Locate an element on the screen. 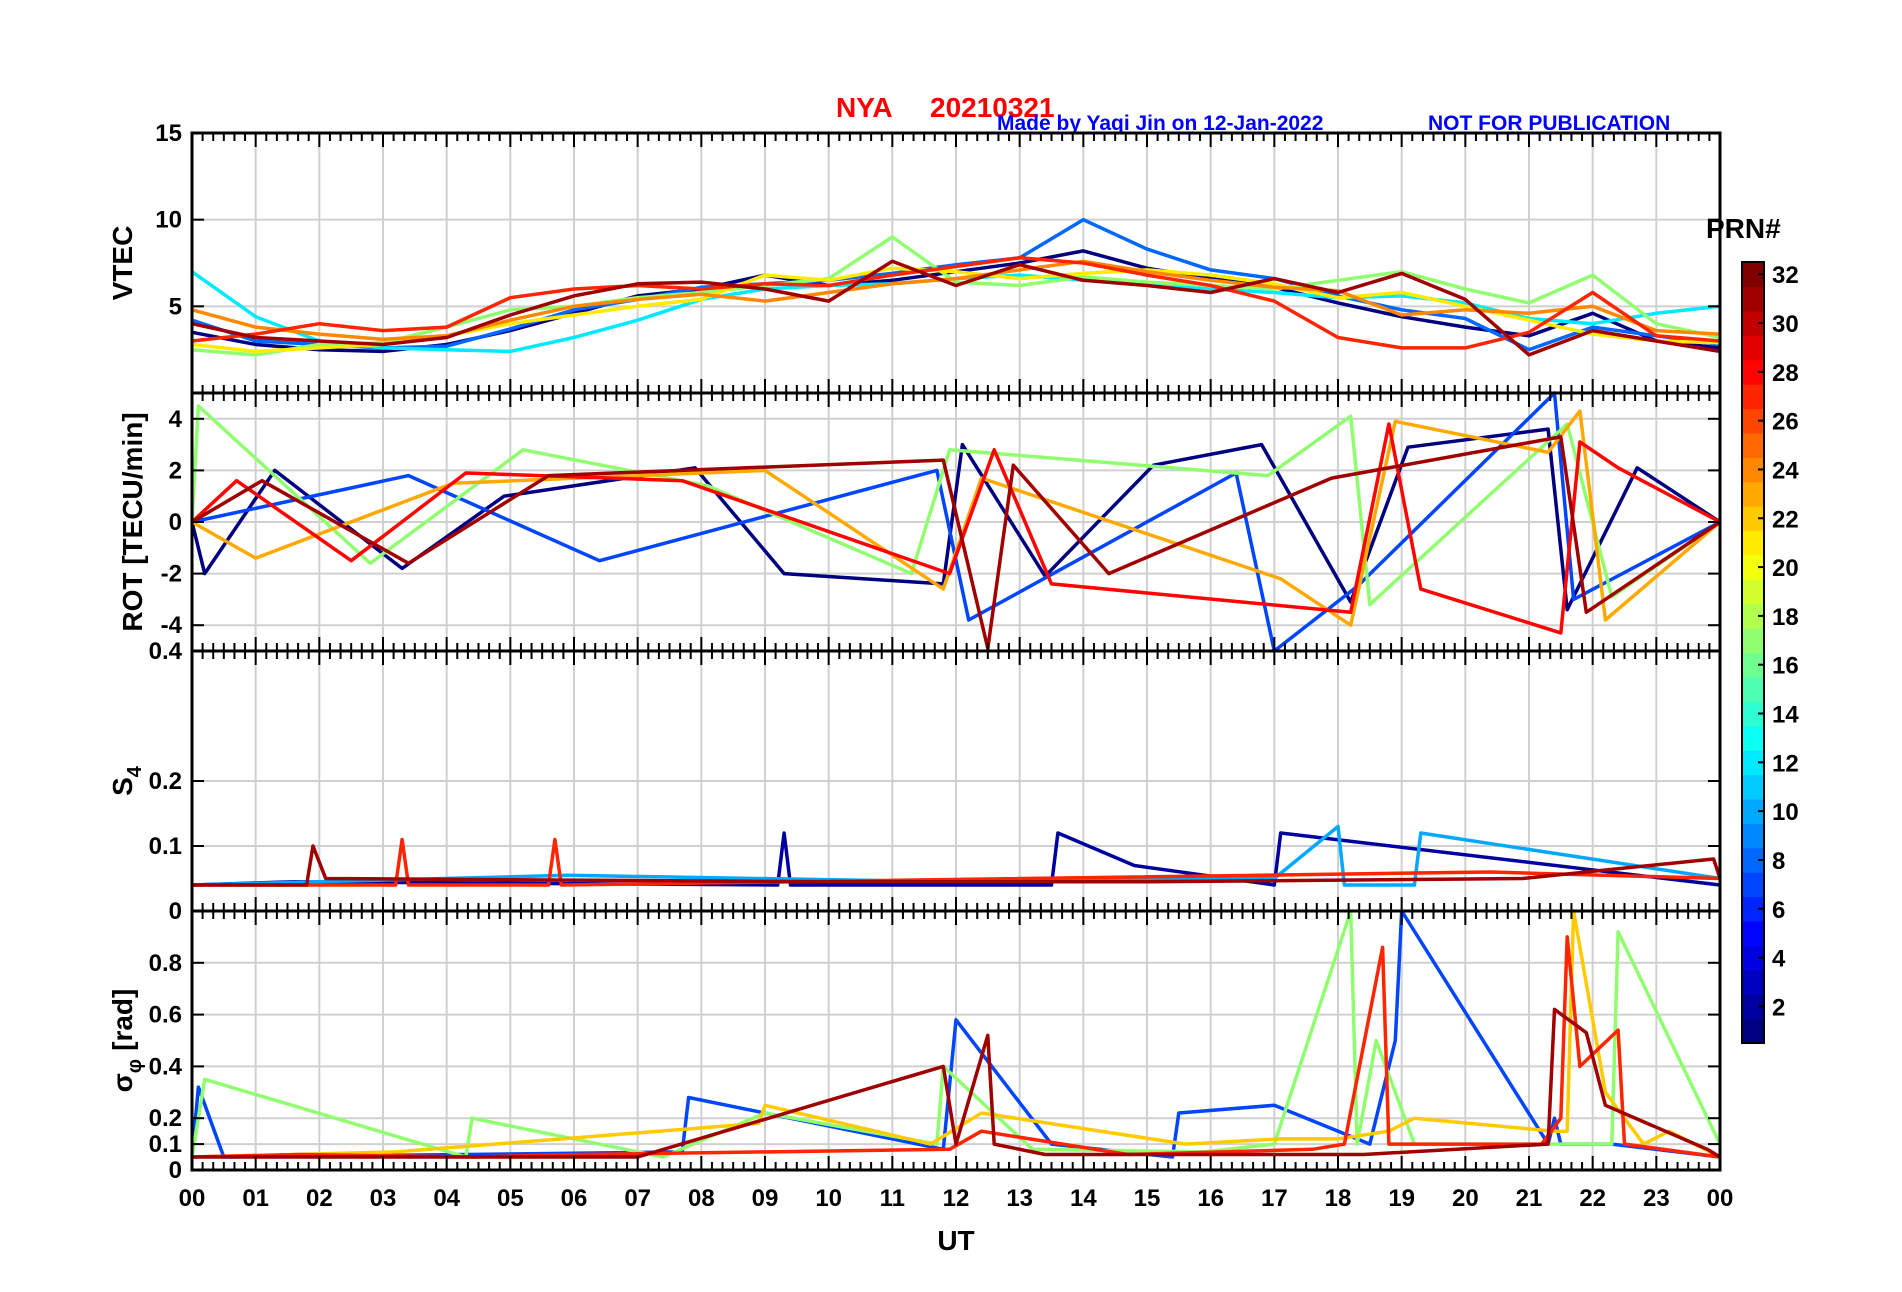  y-axis-label-text: ROT [TECU/min] is located at coordinates (132, 521).